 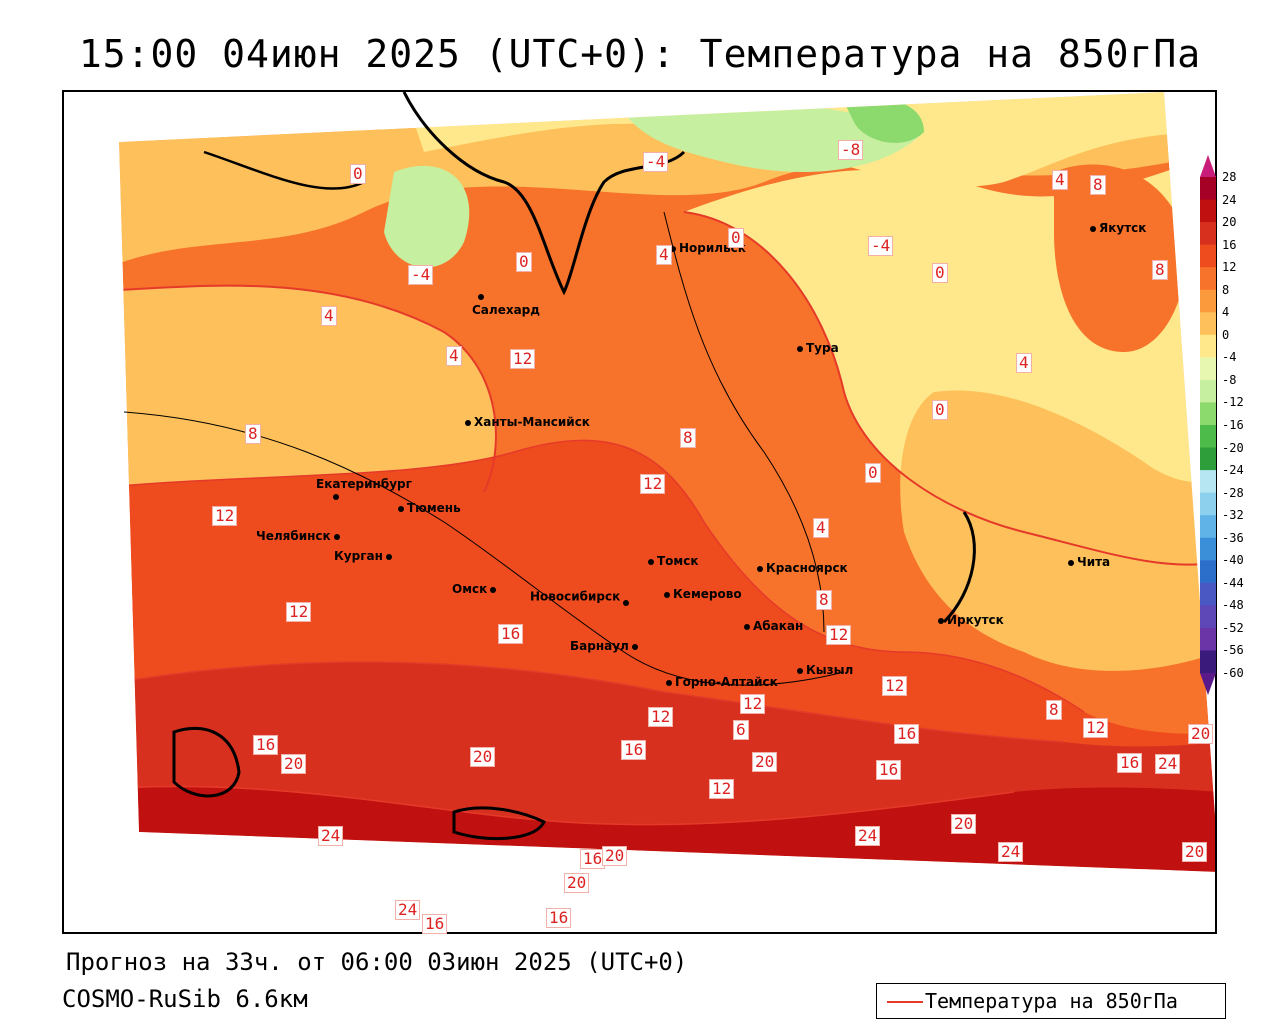 What do you see at coordinates (741, 730) in the screenshot?
I see `contour-label: 6` at bounding box center [741, 730].